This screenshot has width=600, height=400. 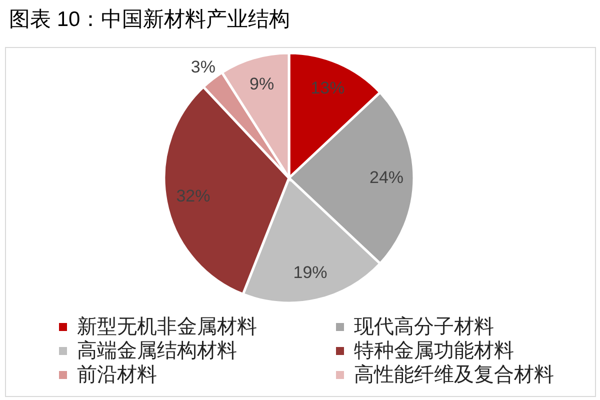 I want to click on legend-label: 现代高分子材料, so click(x=424, y=326).